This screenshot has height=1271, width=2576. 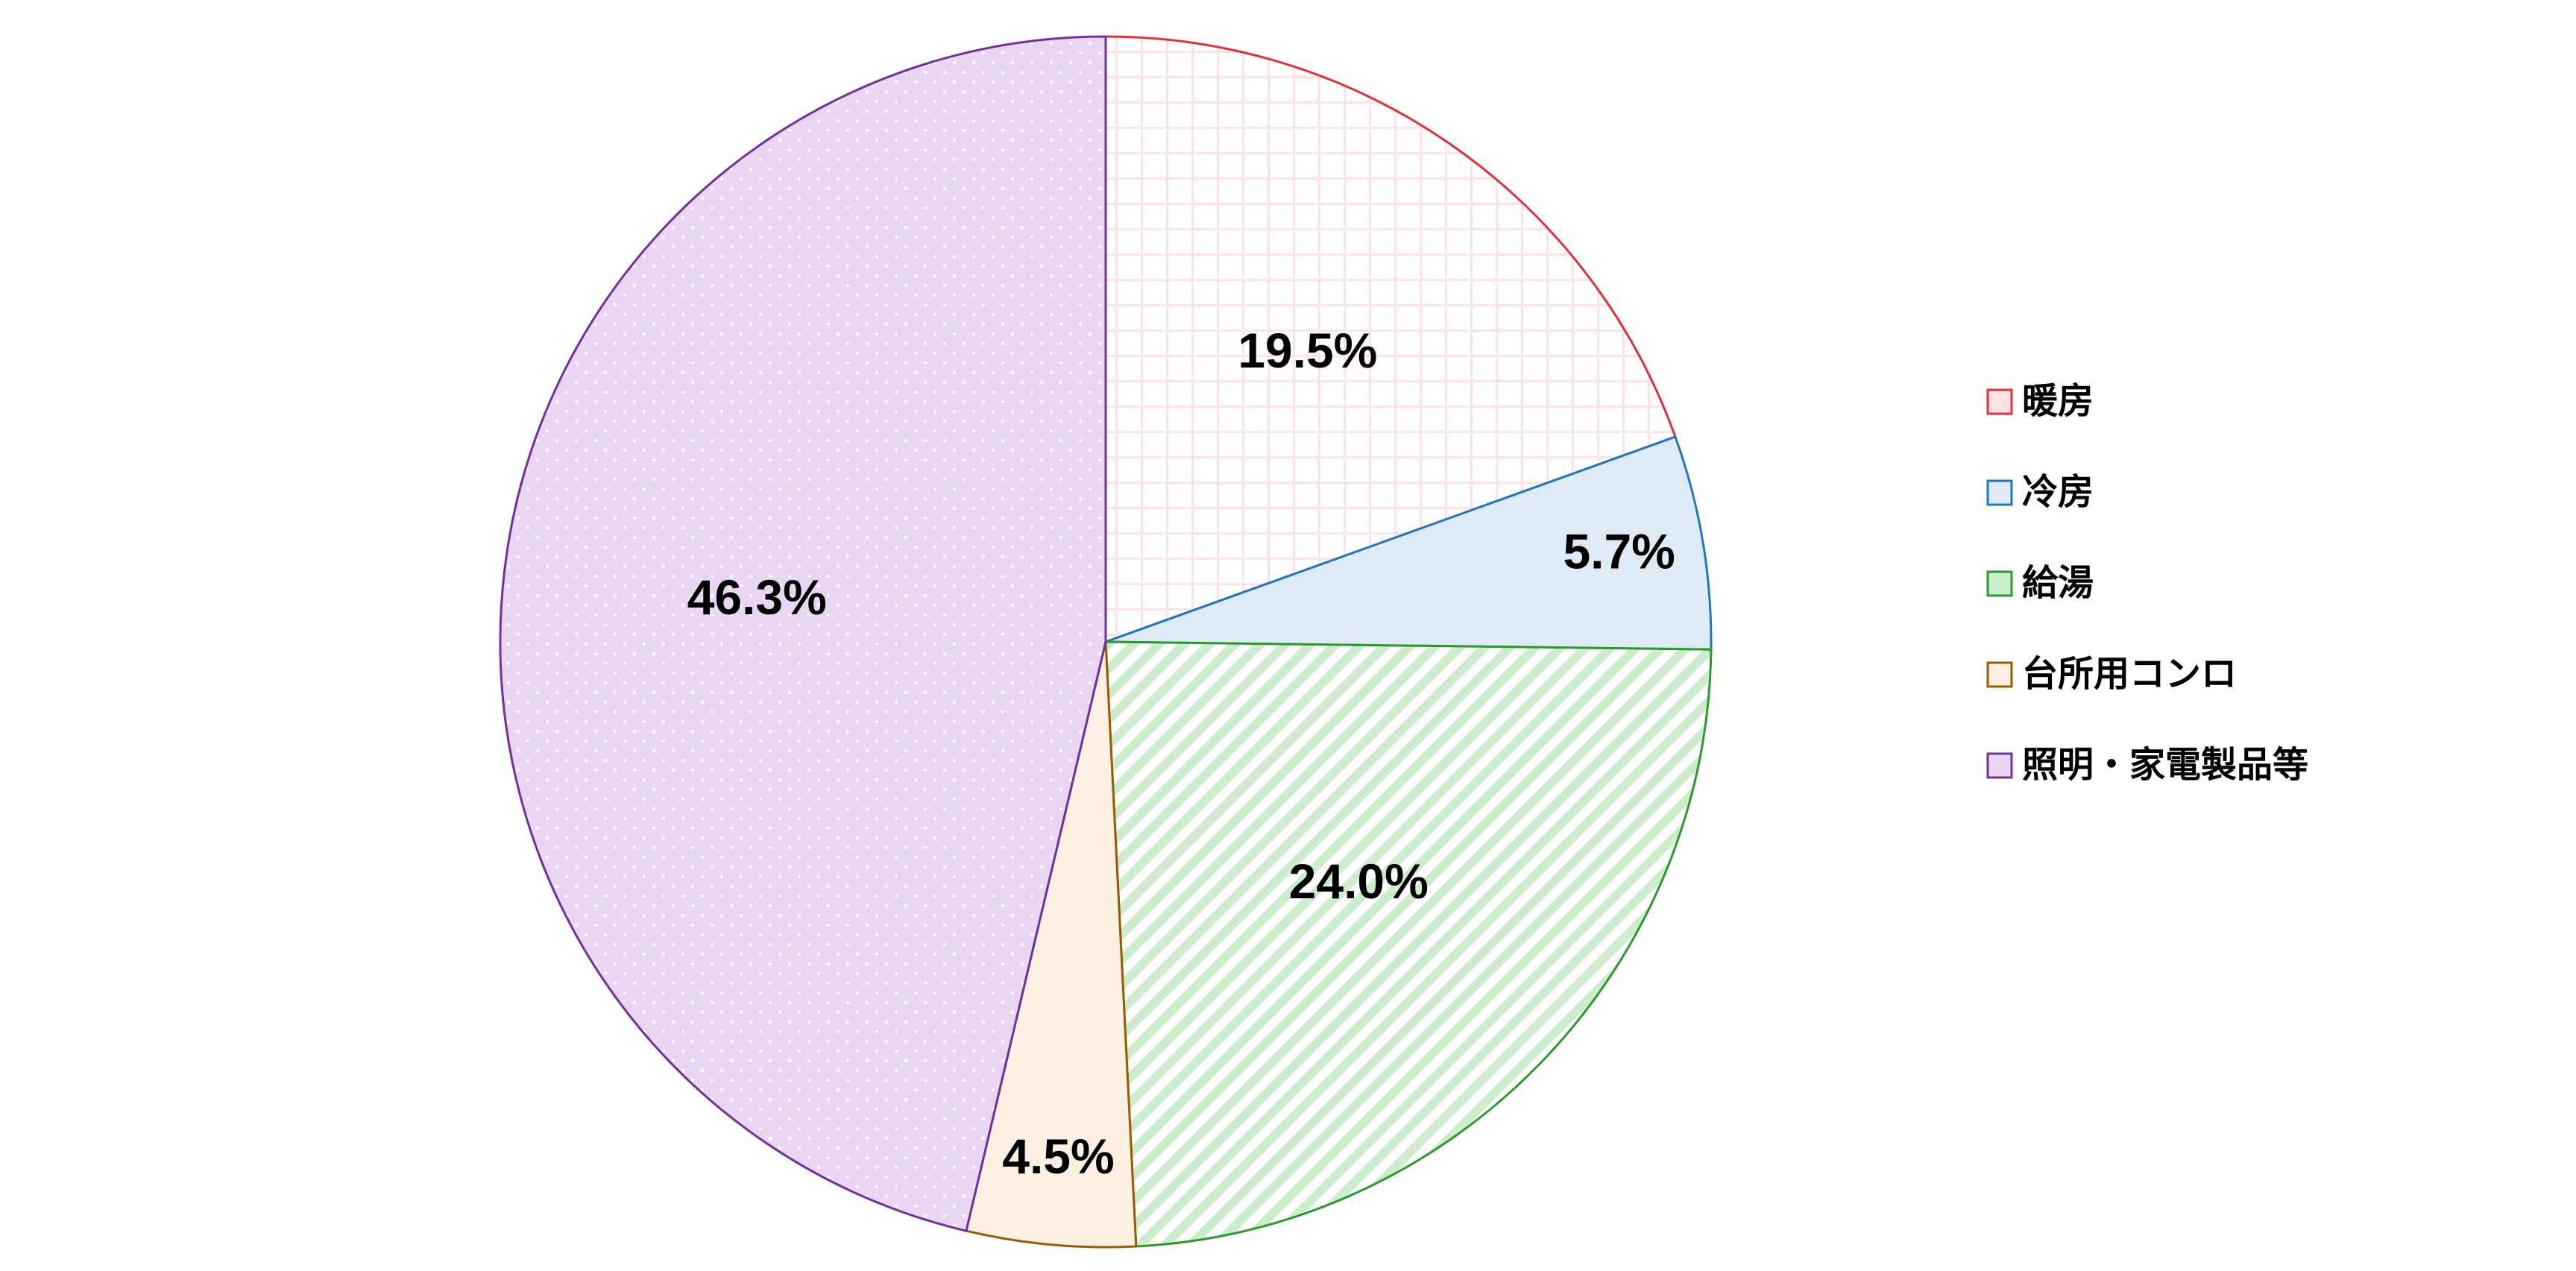 What do you see at coordinates (1307, 350) in the screenshot?
I see `data-label: 19.5%` at bounding box center [1307, 350].